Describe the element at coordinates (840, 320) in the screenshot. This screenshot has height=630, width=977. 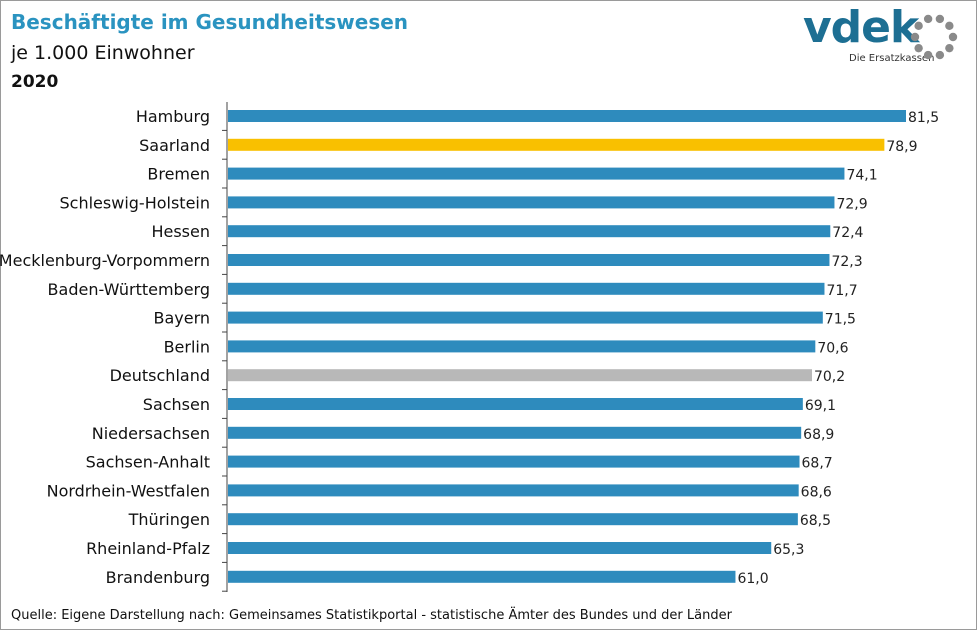
I see `value-label: 71,5` at that location.